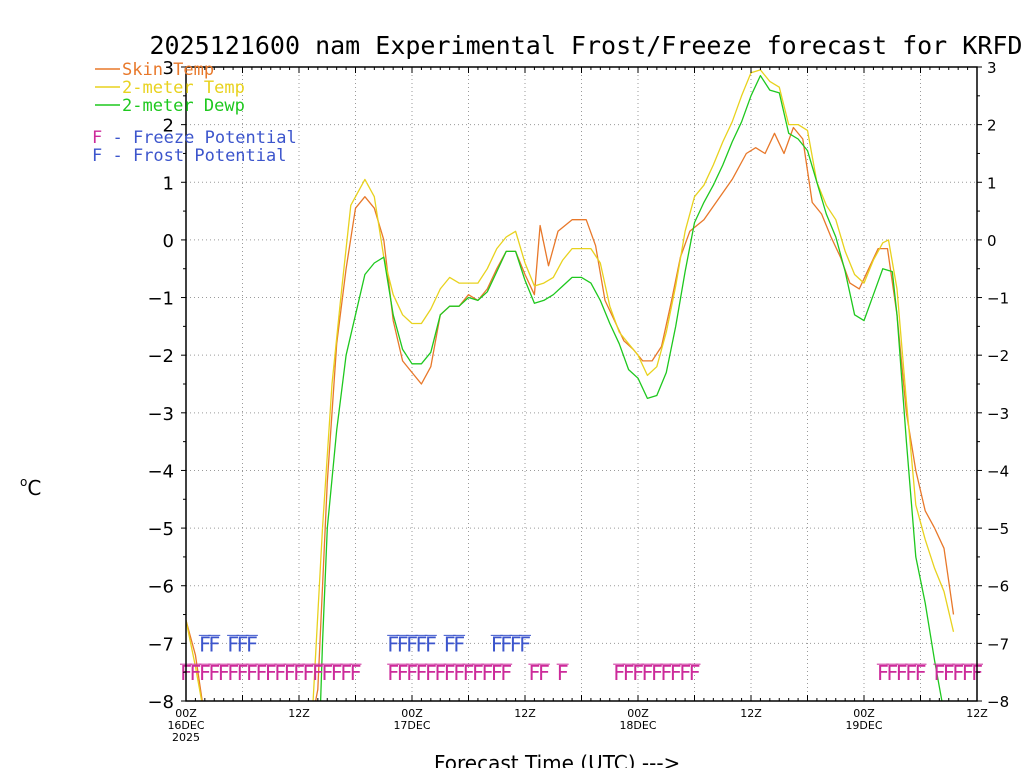 This screenshot has width=1024, height=768. What do you see at coordinates (34, 488) in the screenshot?
I see `y-axis-label-unit: C` at bounding box center [34, 488].